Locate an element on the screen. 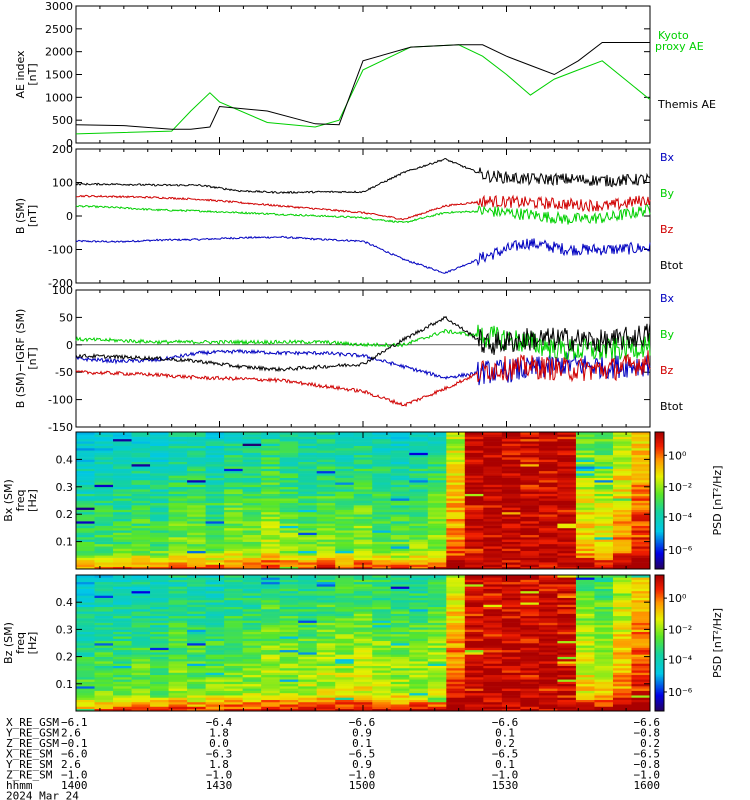  y-tick-label: -50 is located at coordinates (64, 372).